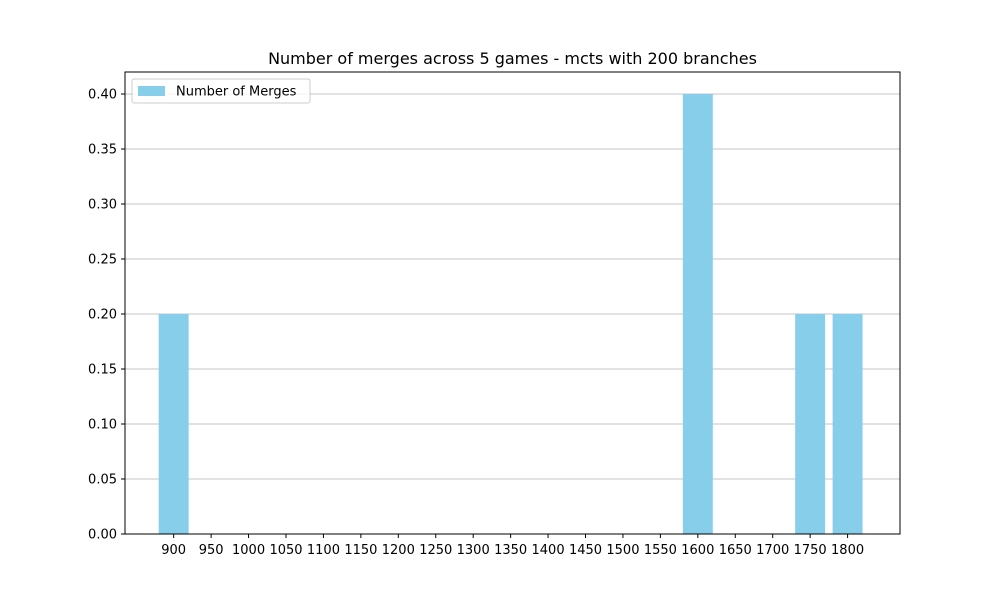  I want to click on x-tick-label: 1100, so click(323, 550).